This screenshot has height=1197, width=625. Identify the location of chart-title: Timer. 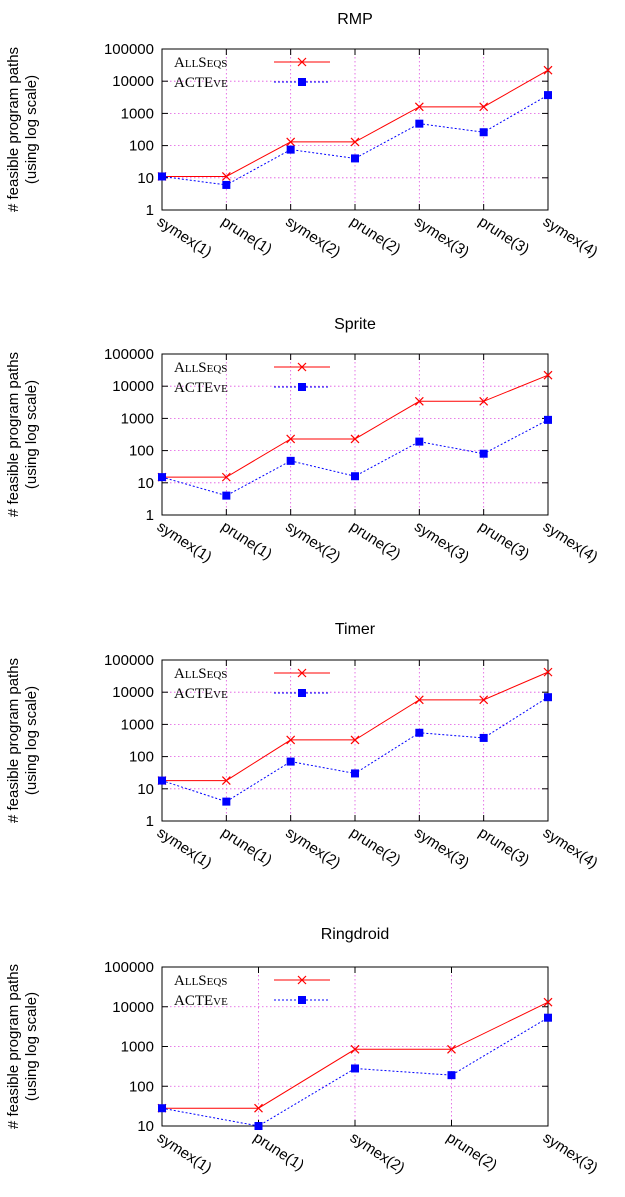
(355, 629).